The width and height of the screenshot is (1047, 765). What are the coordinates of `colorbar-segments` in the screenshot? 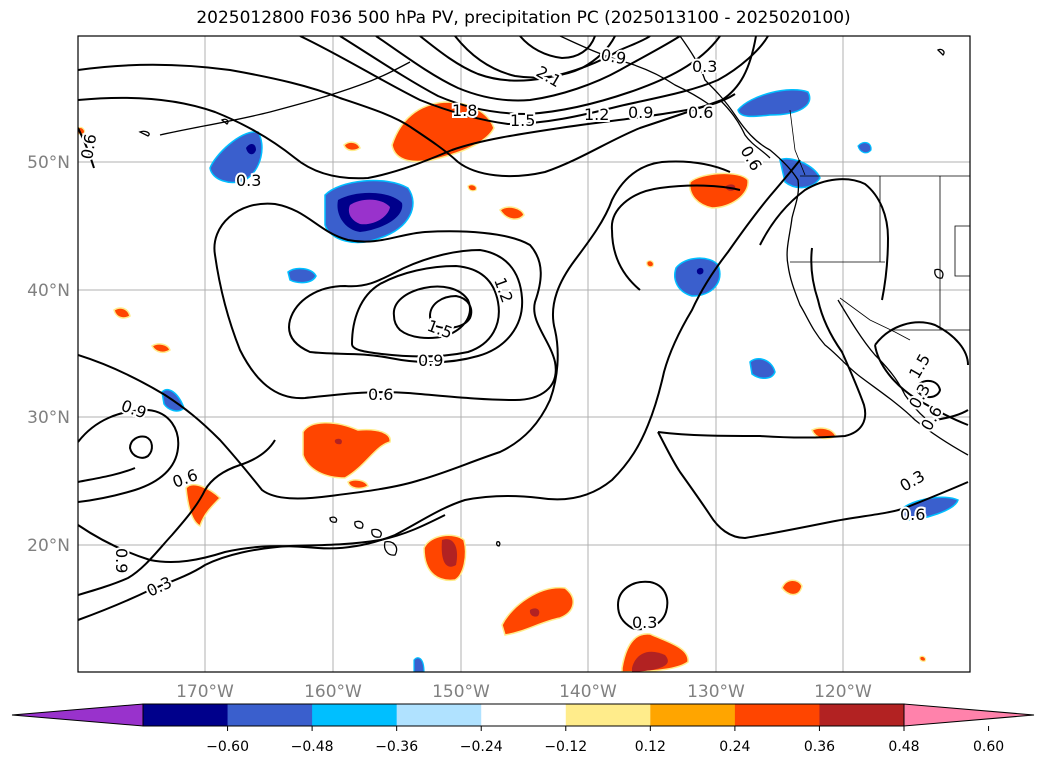 It's located at (524, 715).